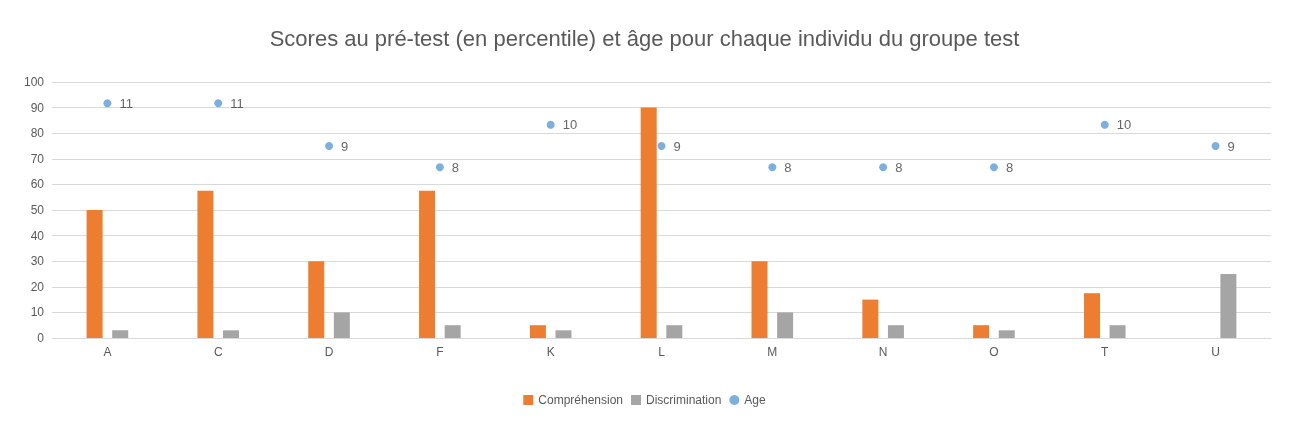 The image size is (1289, 423). Describe the element at coordinates (581, 400) in the screenshot. I see `legend-label: Compréhension` at that location.